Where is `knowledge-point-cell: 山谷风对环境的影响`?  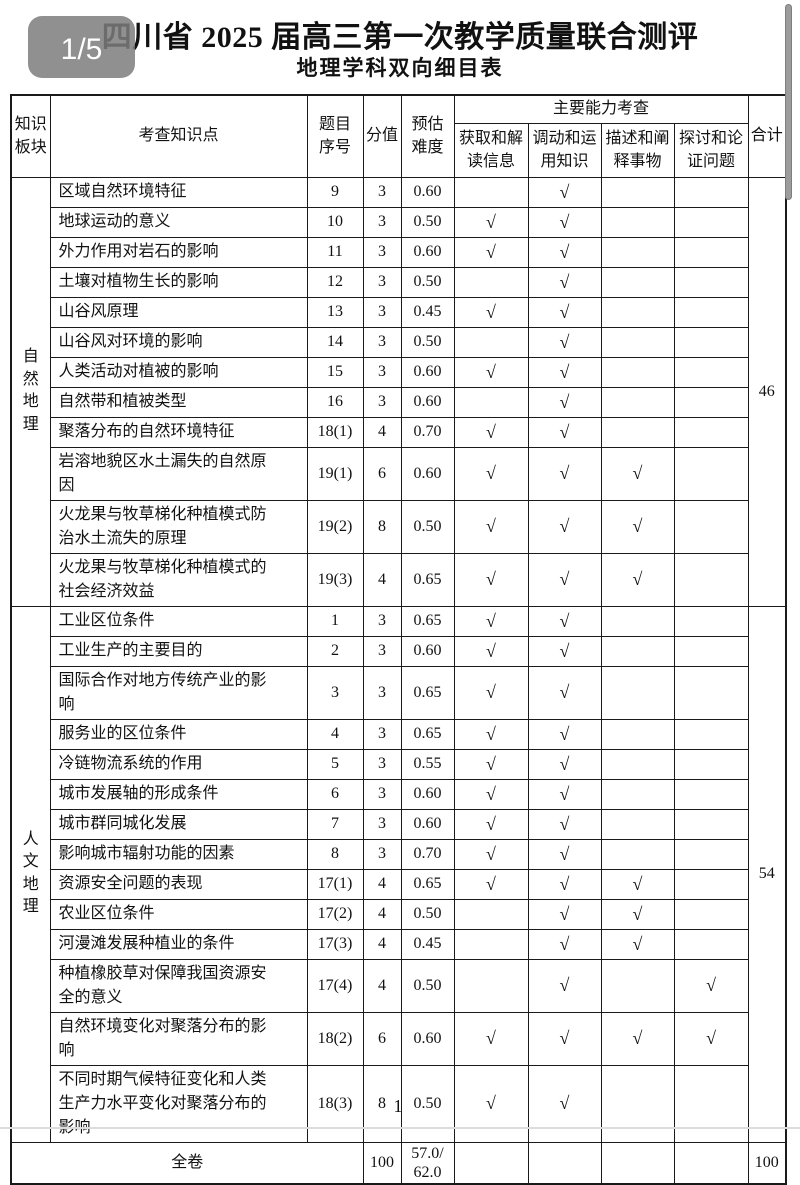
knowledge-point-cell: 山谷风对环境的影响 is located at coordinates (178, 342).